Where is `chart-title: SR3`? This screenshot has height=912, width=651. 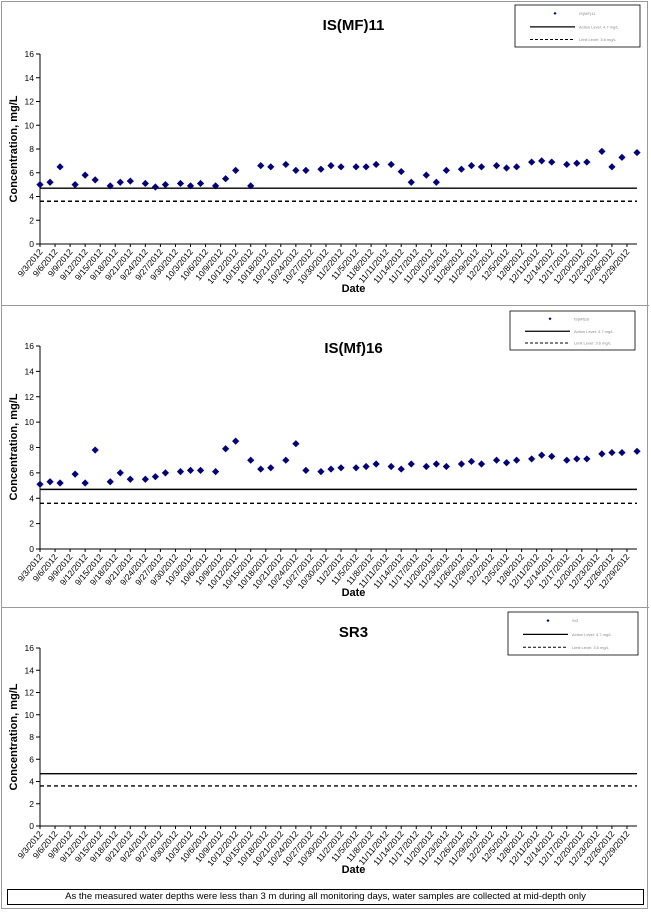 chart-title: SR3 is located at coordinates (353, 632).